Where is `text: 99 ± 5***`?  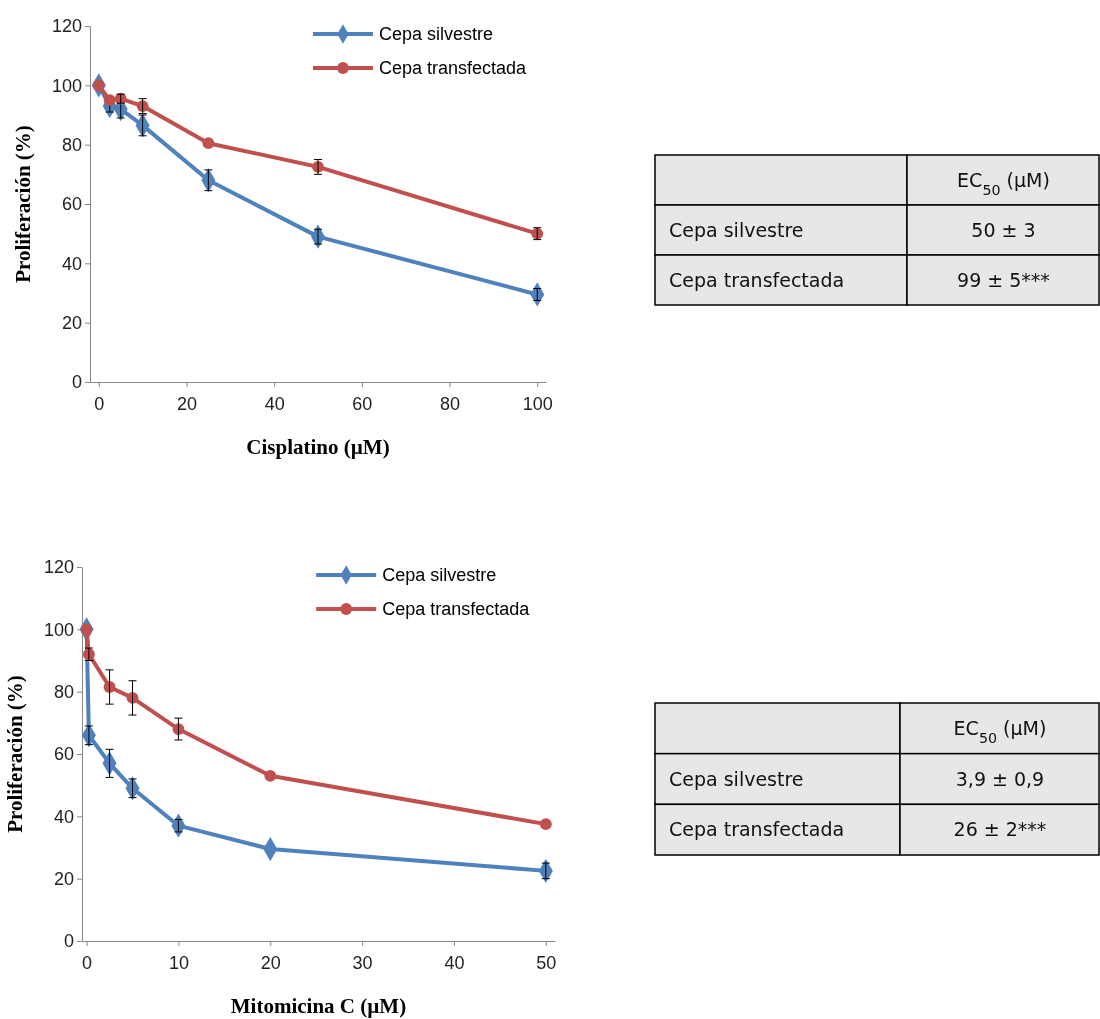
text: 99 ± 5*** is located at coordinates (1003, 279).